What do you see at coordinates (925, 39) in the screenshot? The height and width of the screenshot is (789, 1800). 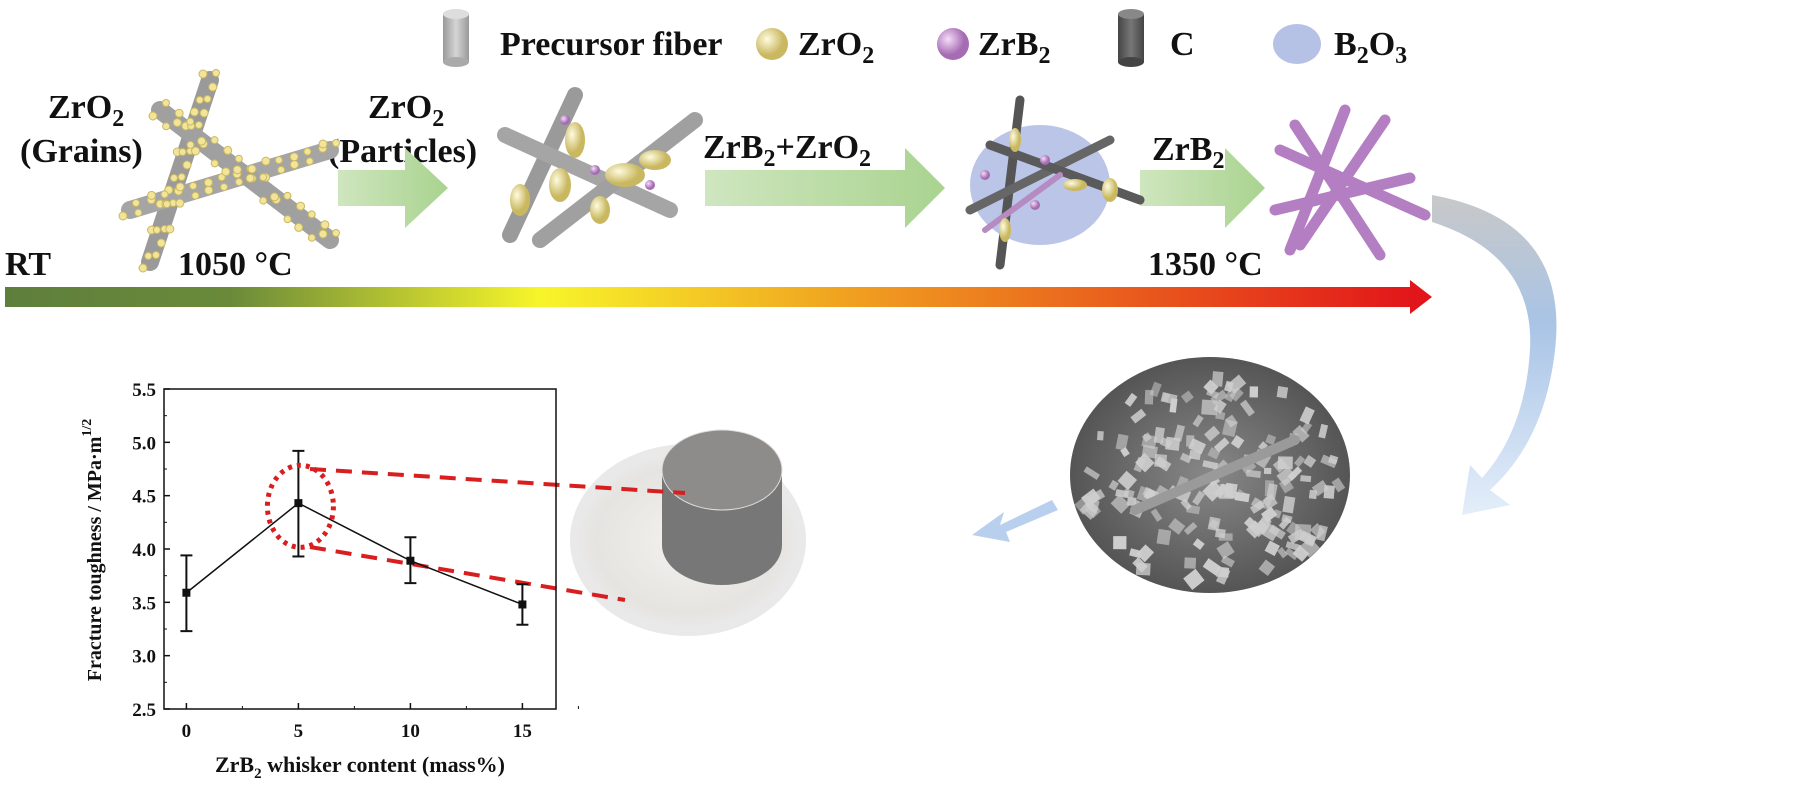 I see `legend: Precursor fiber ZrO2 ZrB2 C B2O3` at bounding box center [925, 39].